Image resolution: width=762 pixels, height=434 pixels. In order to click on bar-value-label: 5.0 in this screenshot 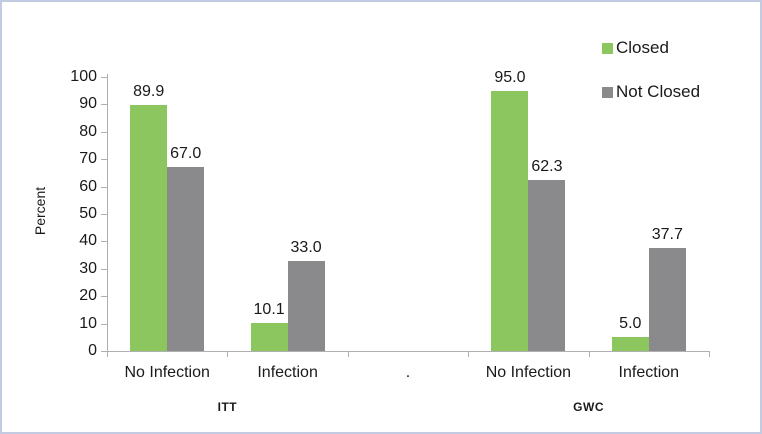, I will do `click(630, 324)`.